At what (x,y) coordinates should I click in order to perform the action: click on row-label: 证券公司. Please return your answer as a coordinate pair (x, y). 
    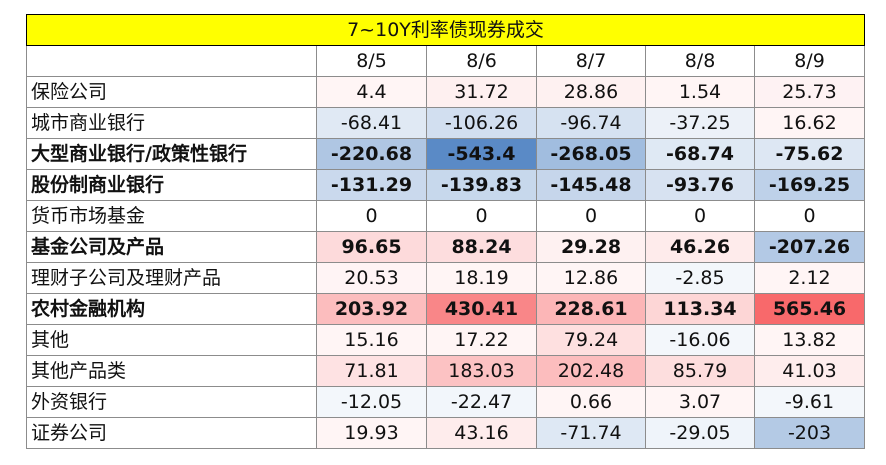
    Looking at the image, I should click on (171, 433).